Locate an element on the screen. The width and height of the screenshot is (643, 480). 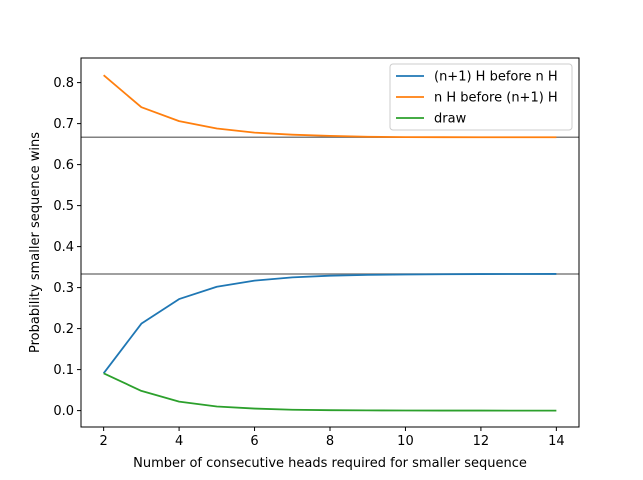
y-tick-label: 0.5 is located at coordinates (63, 206).